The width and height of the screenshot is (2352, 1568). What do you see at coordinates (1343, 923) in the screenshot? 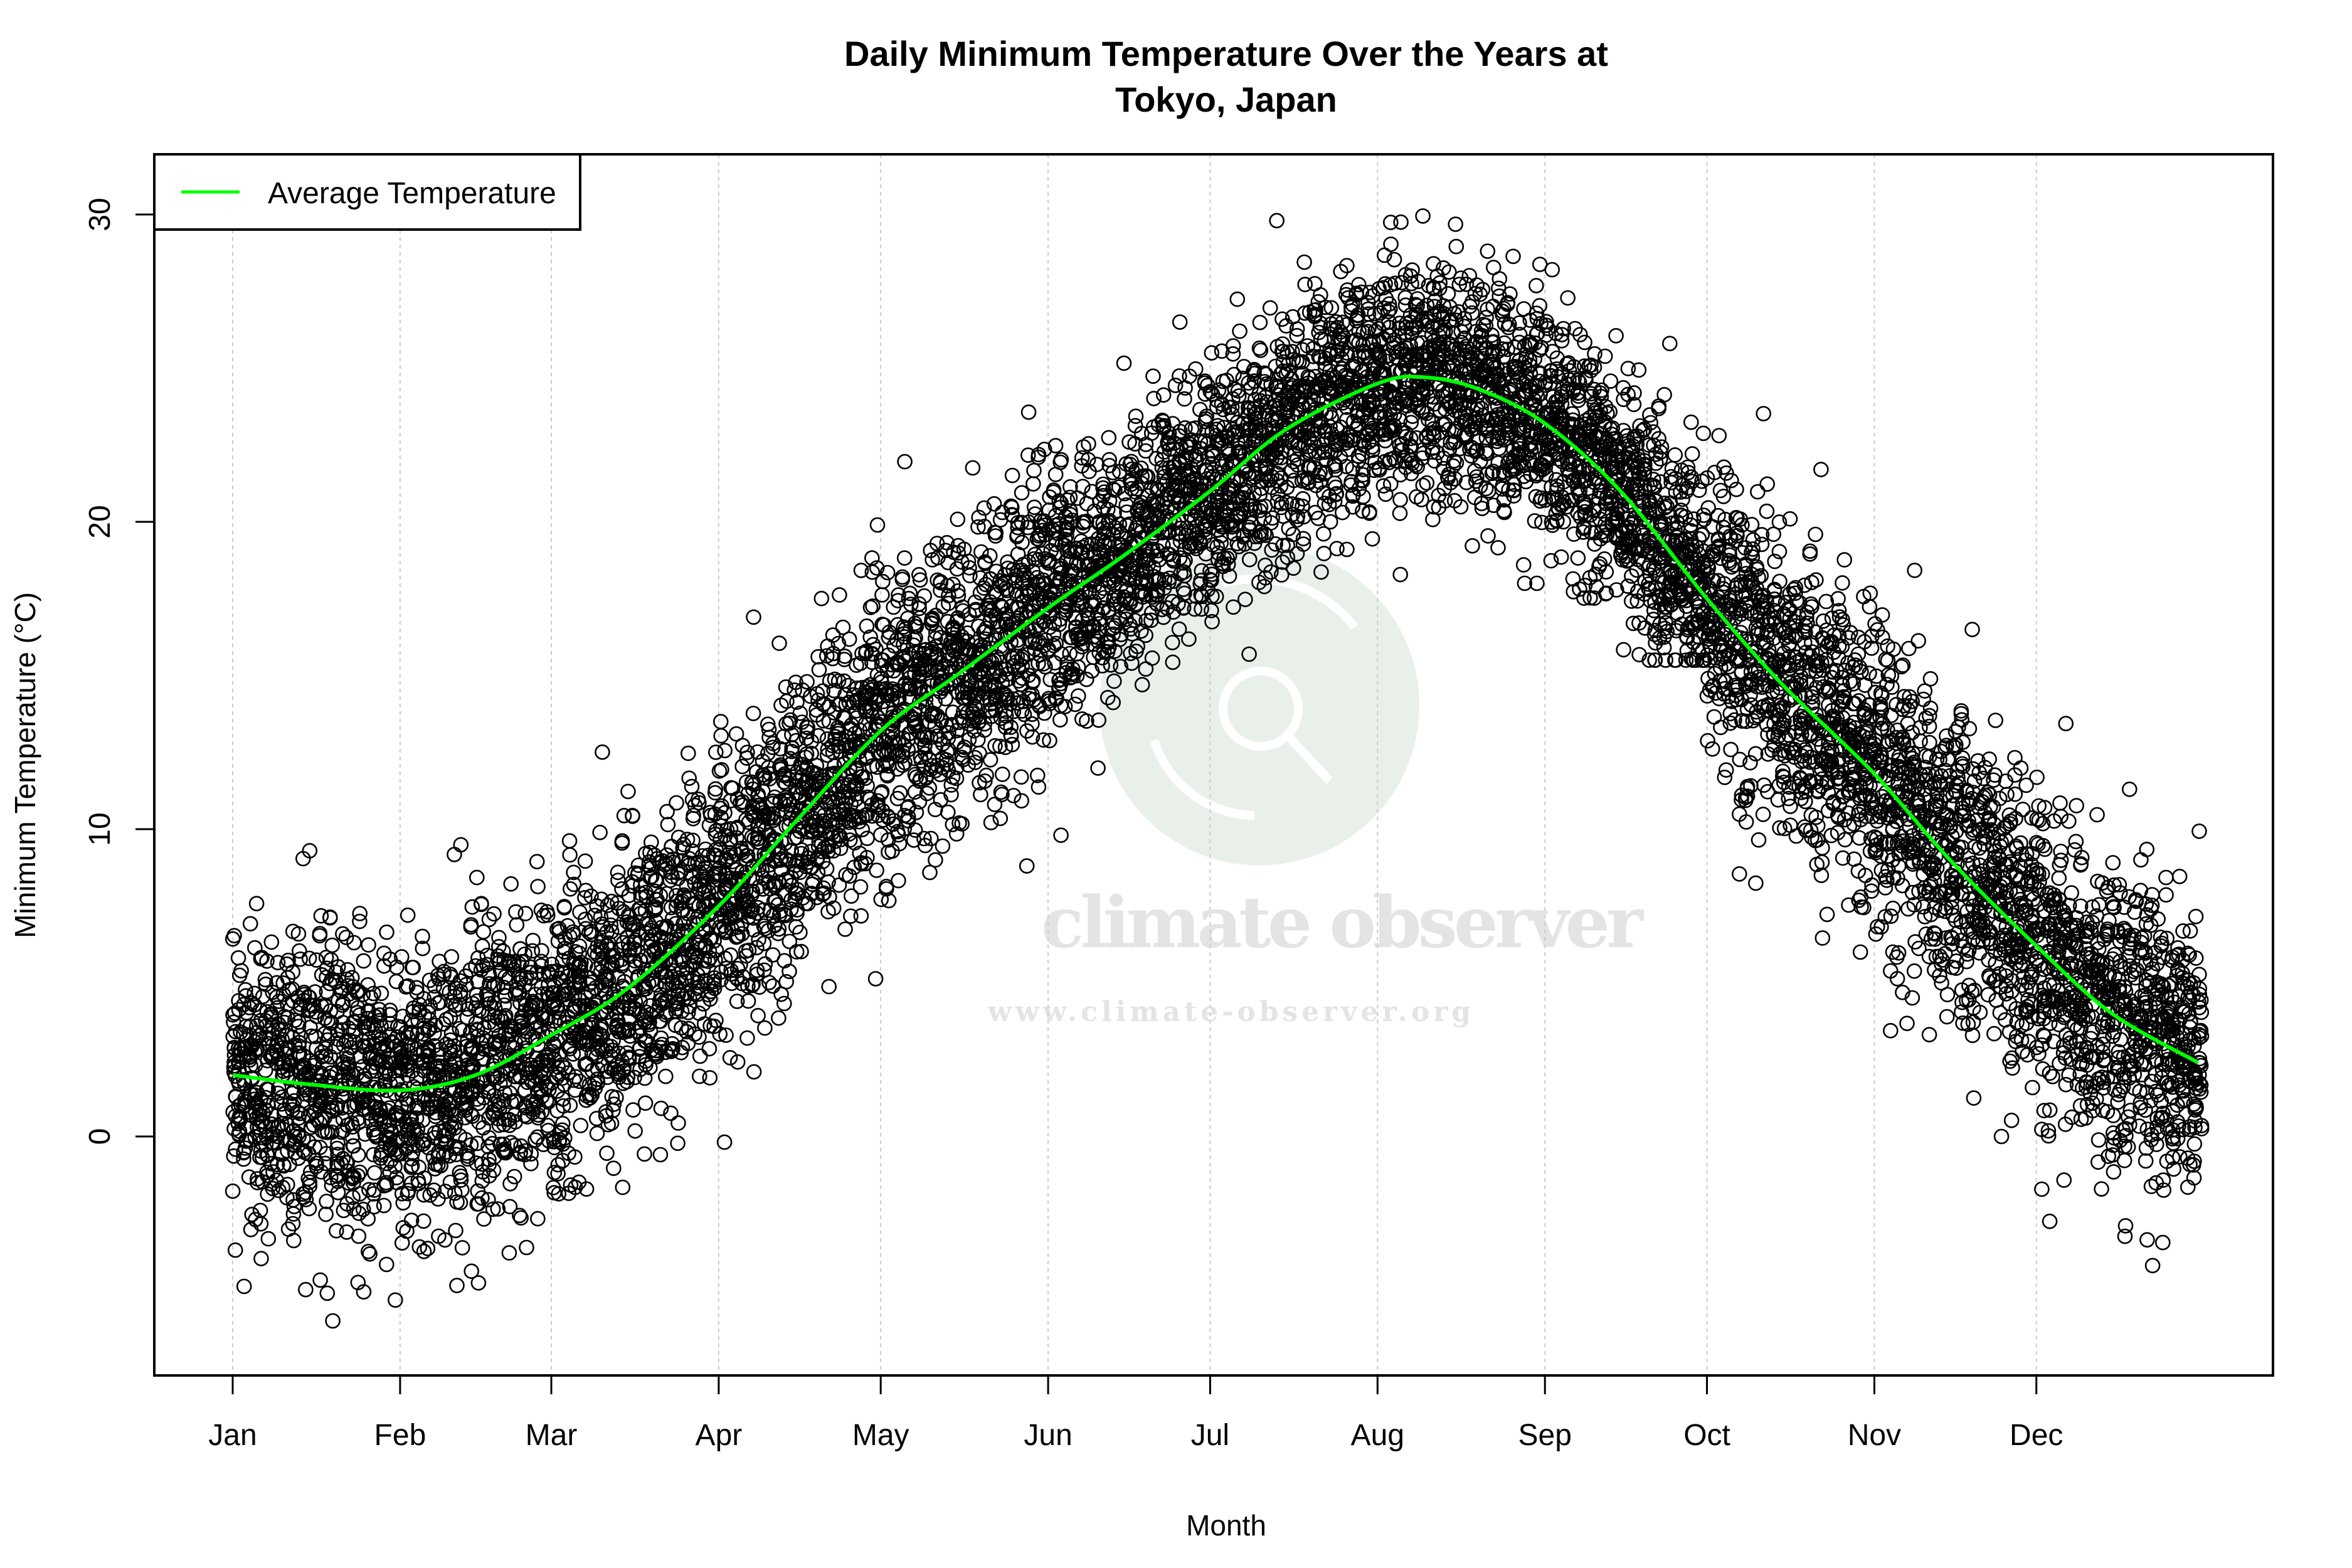
I see `watermark-name: climate observer` at bounding box center [1343, 923].